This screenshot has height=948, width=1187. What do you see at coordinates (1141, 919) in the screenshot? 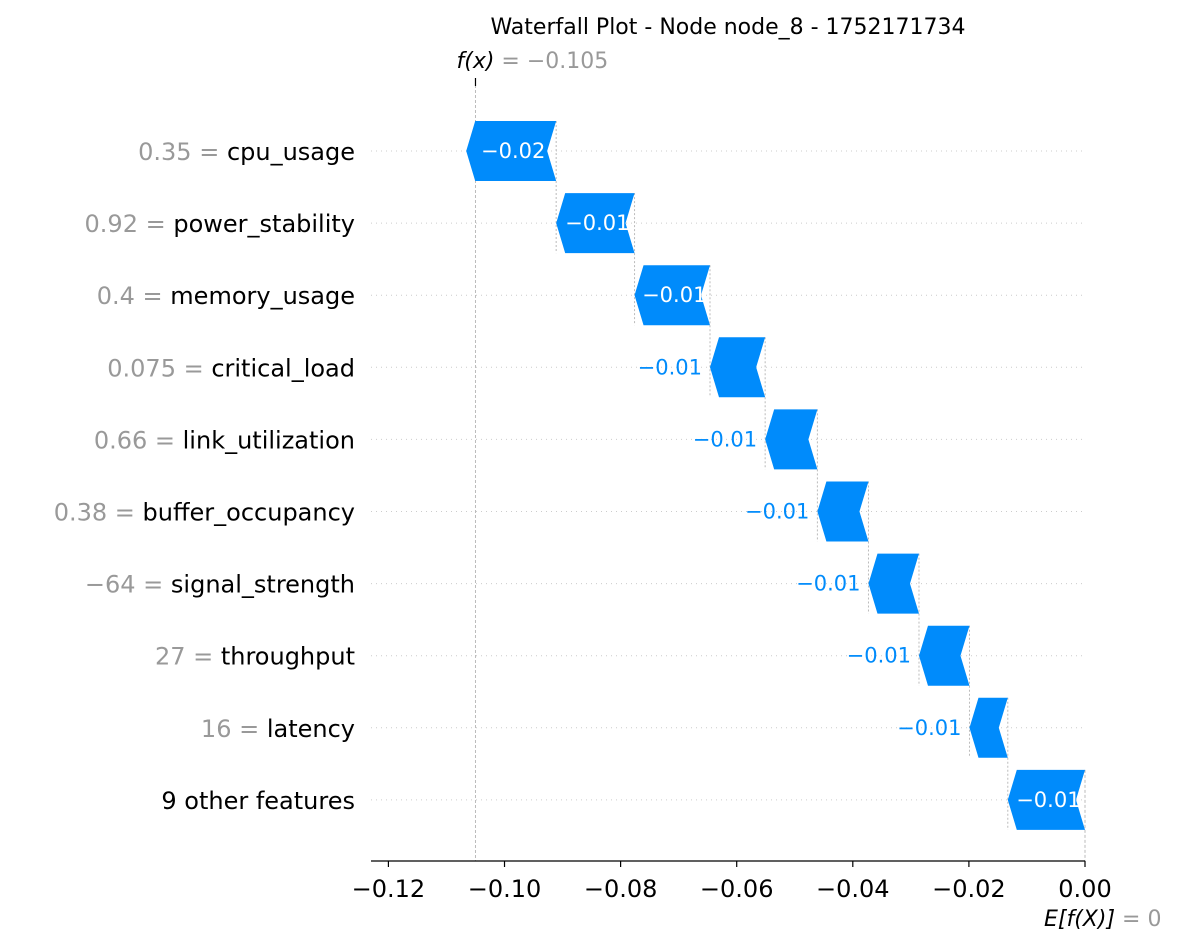
I see `expected-value-value: = 0` at bounding box center [1141, 919].